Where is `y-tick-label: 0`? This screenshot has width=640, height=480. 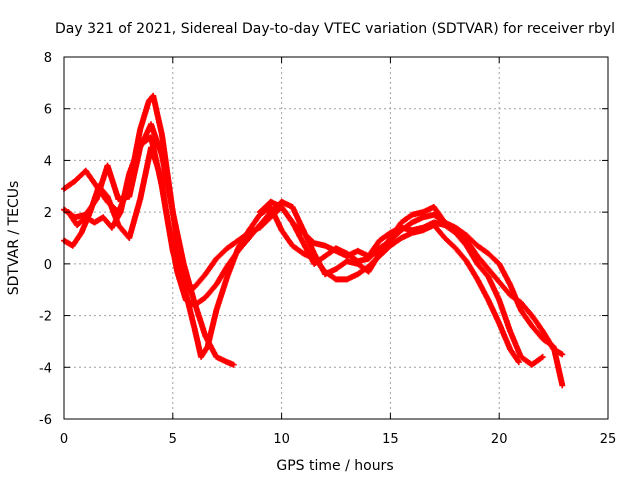 y-tick-label: 0 is located at coordinates (48, 265).